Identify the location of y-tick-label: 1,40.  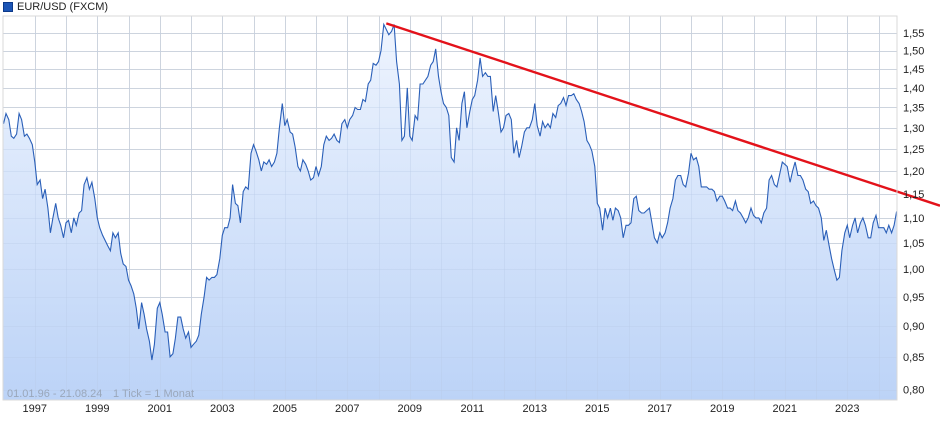
(913, 89).